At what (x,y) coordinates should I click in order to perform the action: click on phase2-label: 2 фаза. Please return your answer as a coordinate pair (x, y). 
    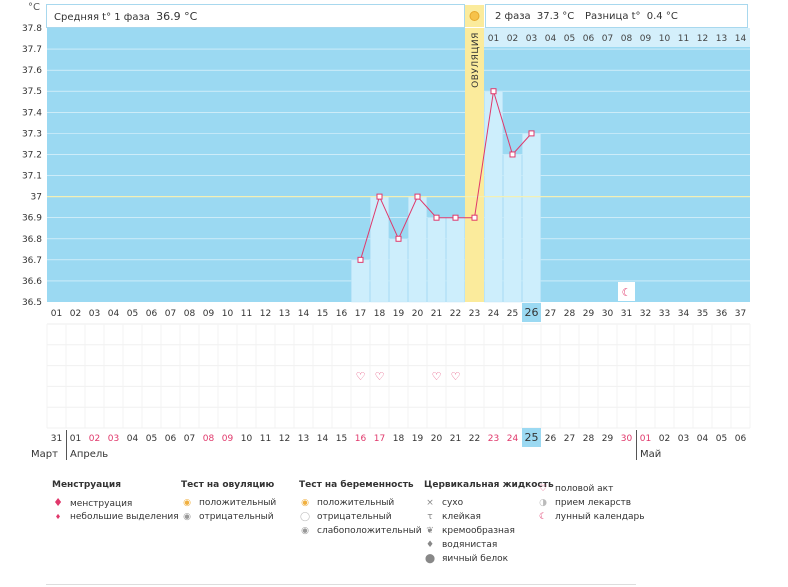
    Looking at the image, I should click on (513, 16).